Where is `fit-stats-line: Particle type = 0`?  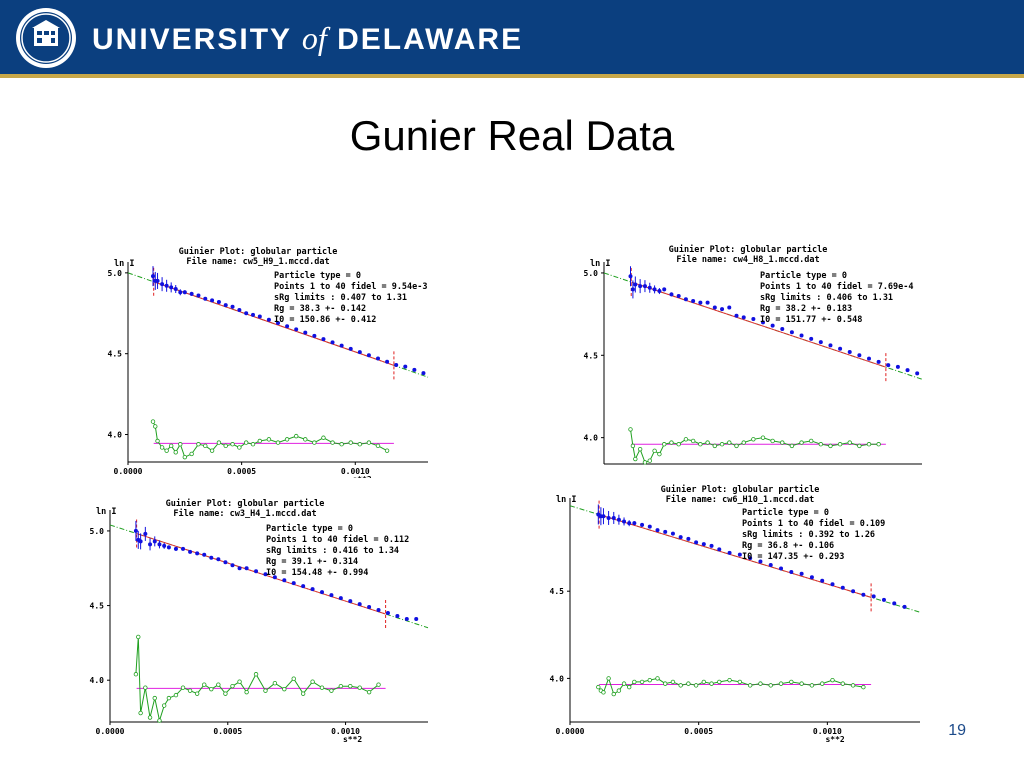 fit-stats-line: Particle type = 0 is located at coordinates (317, 275).